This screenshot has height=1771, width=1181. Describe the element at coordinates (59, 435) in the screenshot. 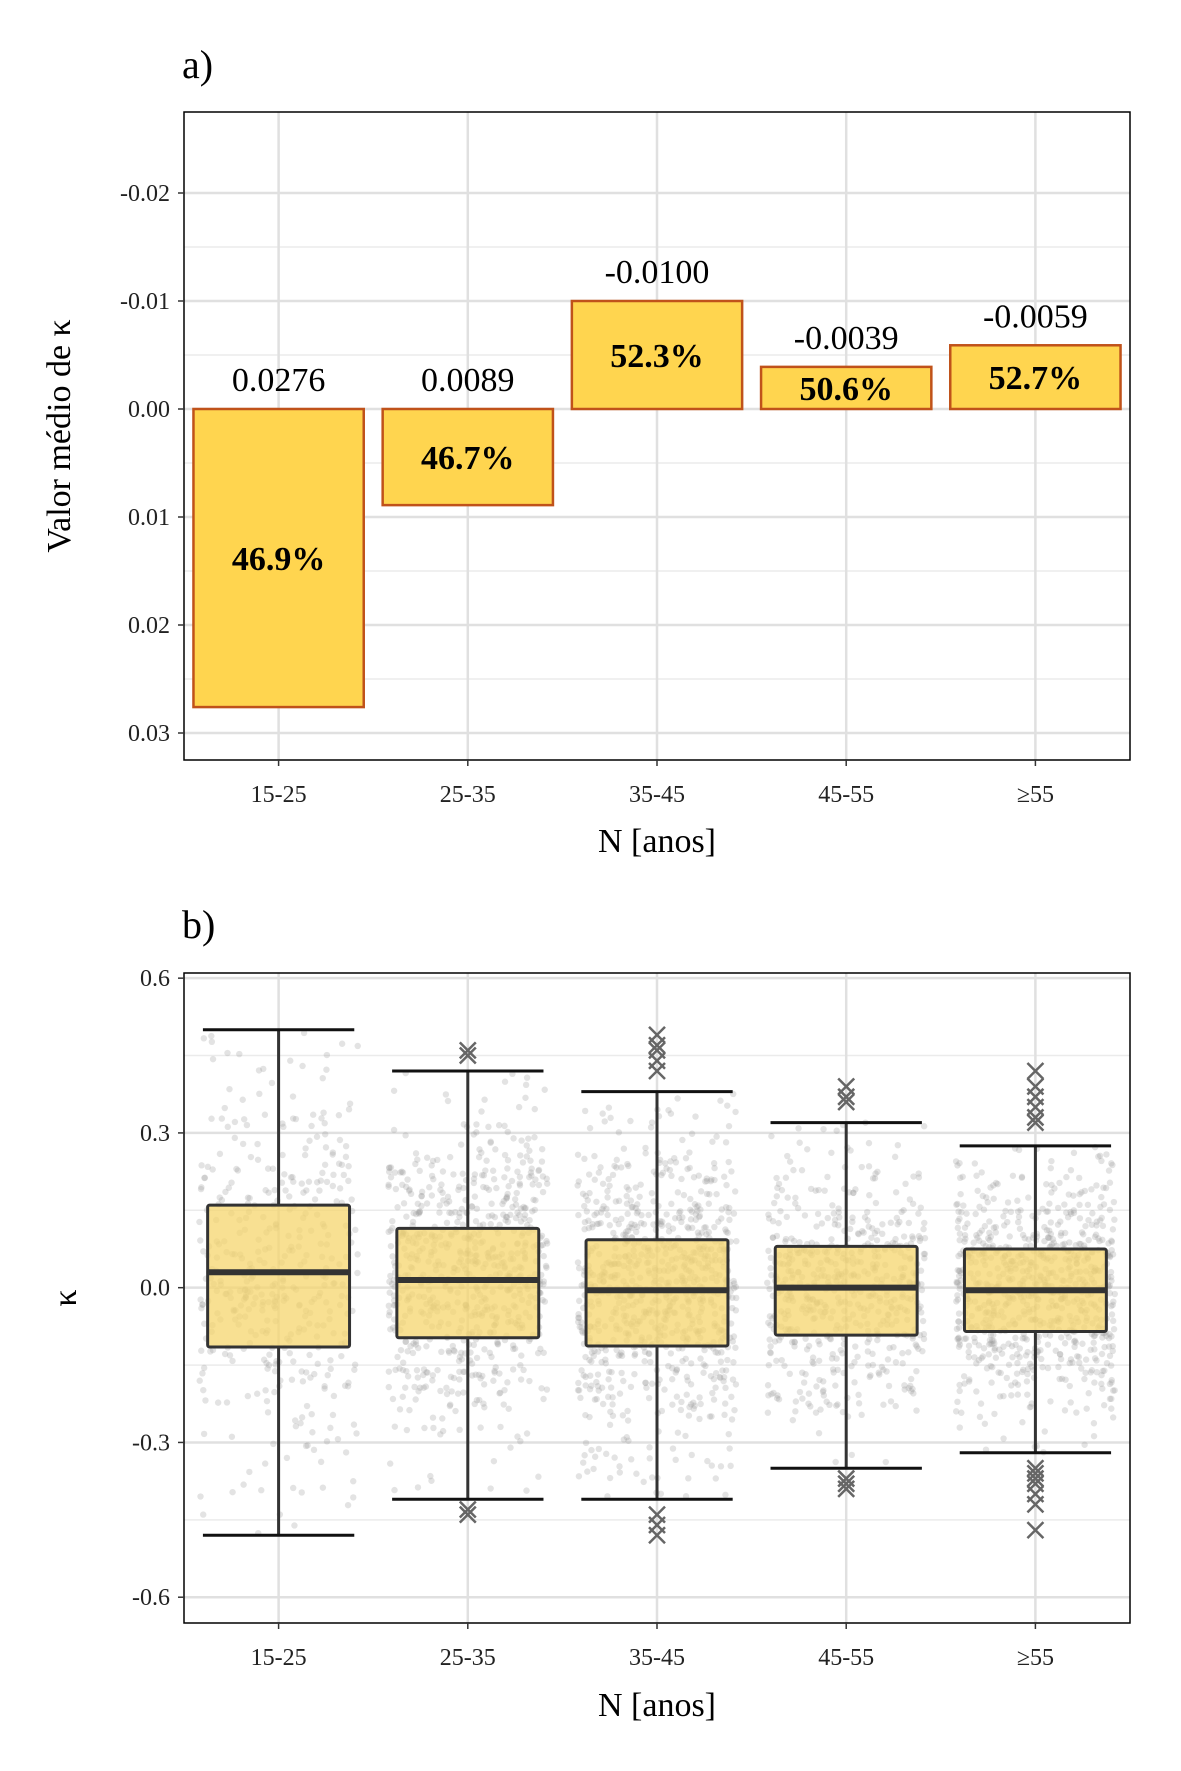

I see `panel-a-y-axis-title: Valor médio de κ` at that location.